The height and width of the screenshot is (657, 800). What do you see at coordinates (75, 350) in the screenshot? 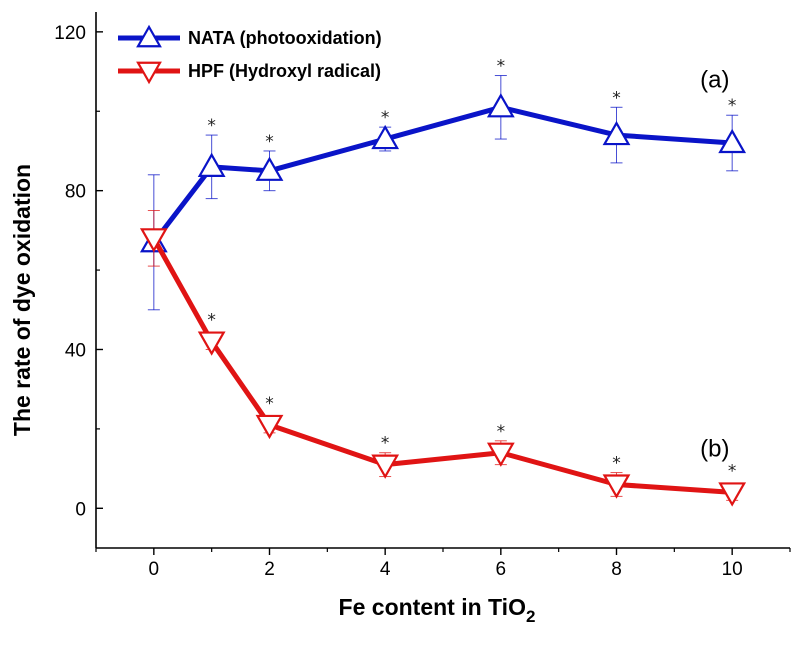
I see `y-tick-label: 40` at bounding box center [75, 350].